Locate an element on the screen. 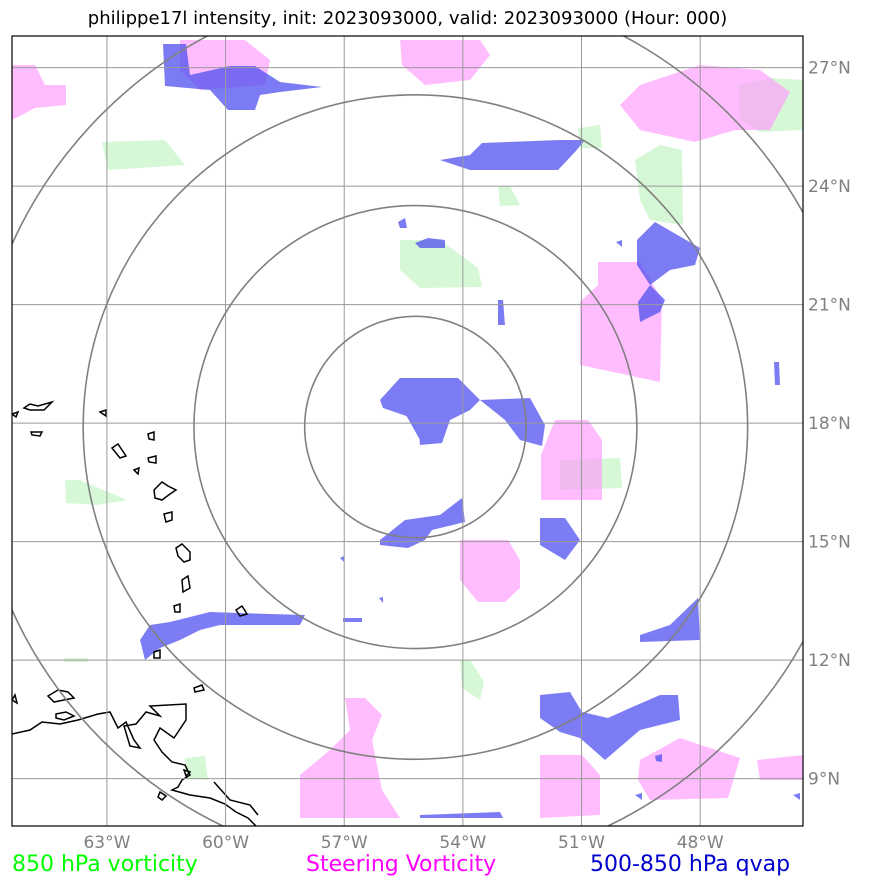 The width and height of the screenshot is (869, 891). longitude-tick-label: 57°W is located at coordinates (344, 843).